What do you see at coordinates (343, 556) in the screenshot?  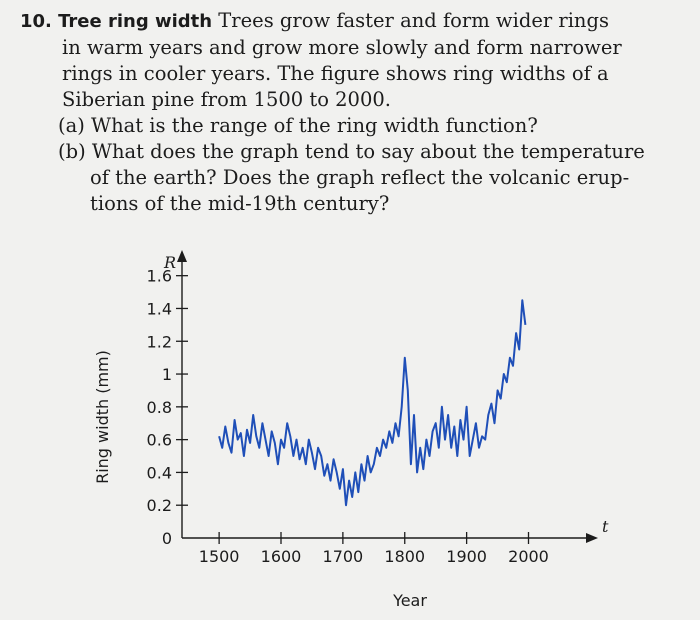 I see `x-tick-label: 1700` at bounding box center [343, 556].